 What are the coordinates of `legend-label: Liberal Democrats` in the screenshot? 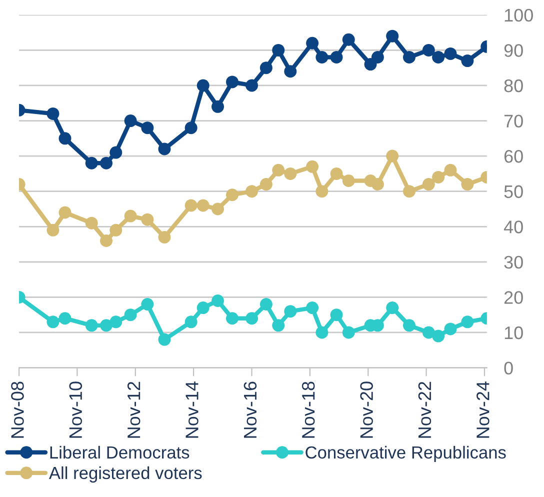 It's located at (120, 452).